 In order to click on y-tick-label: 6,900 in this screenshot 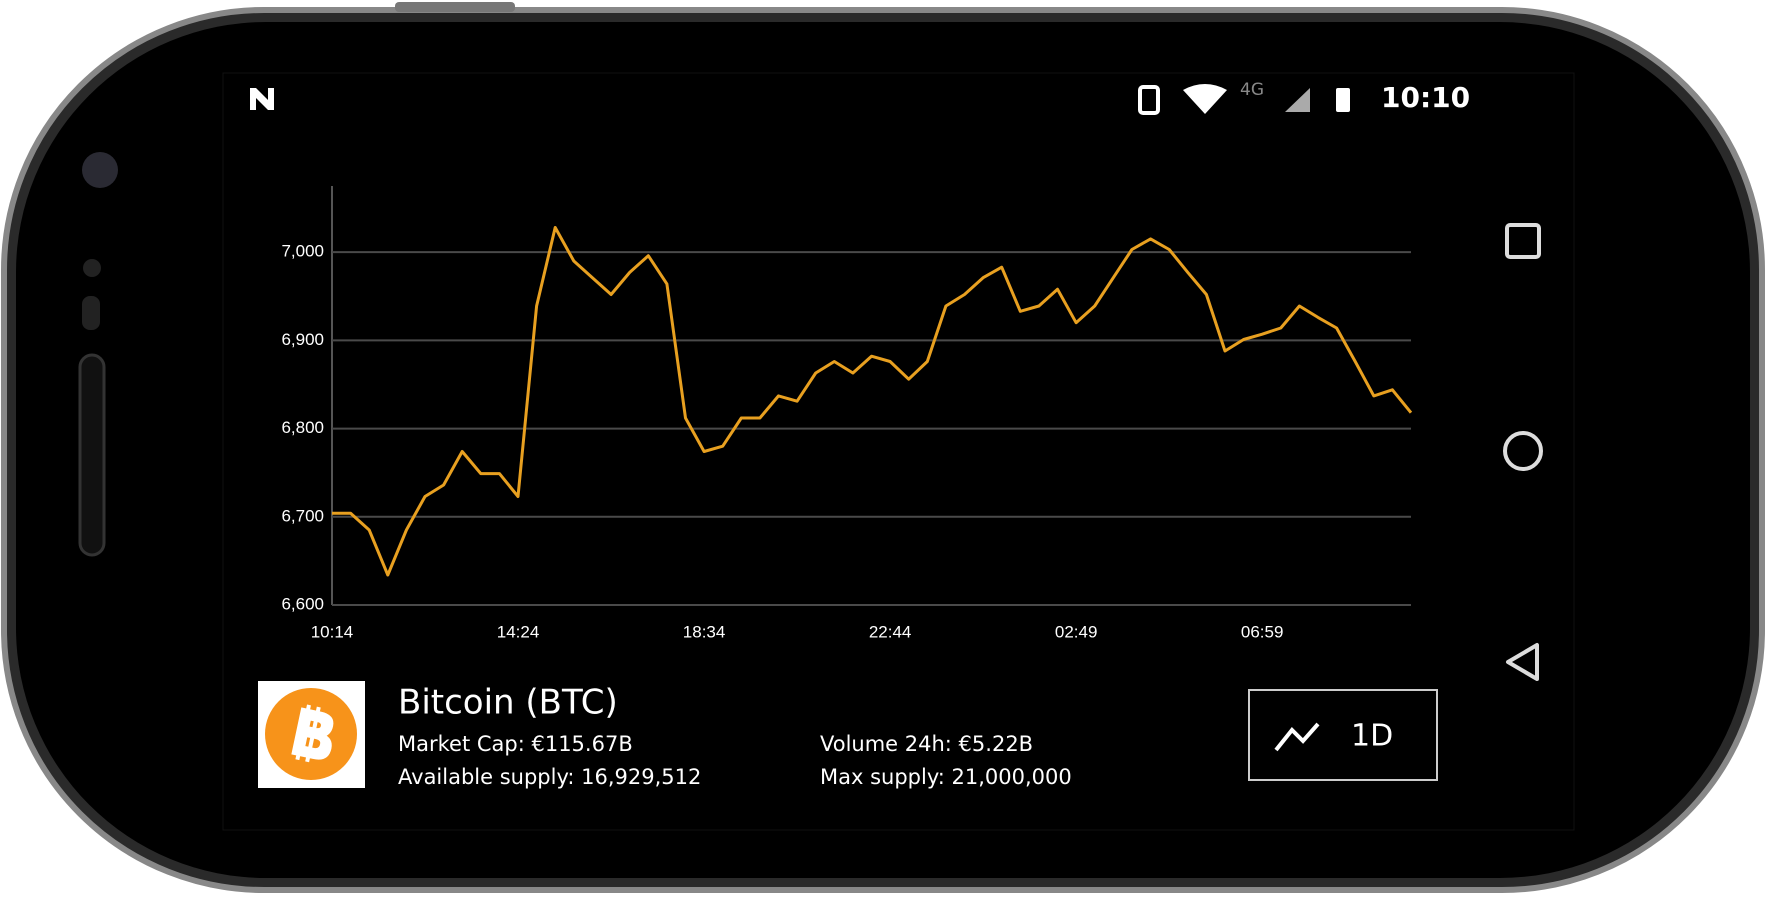, I will do `click(302, 339)`.